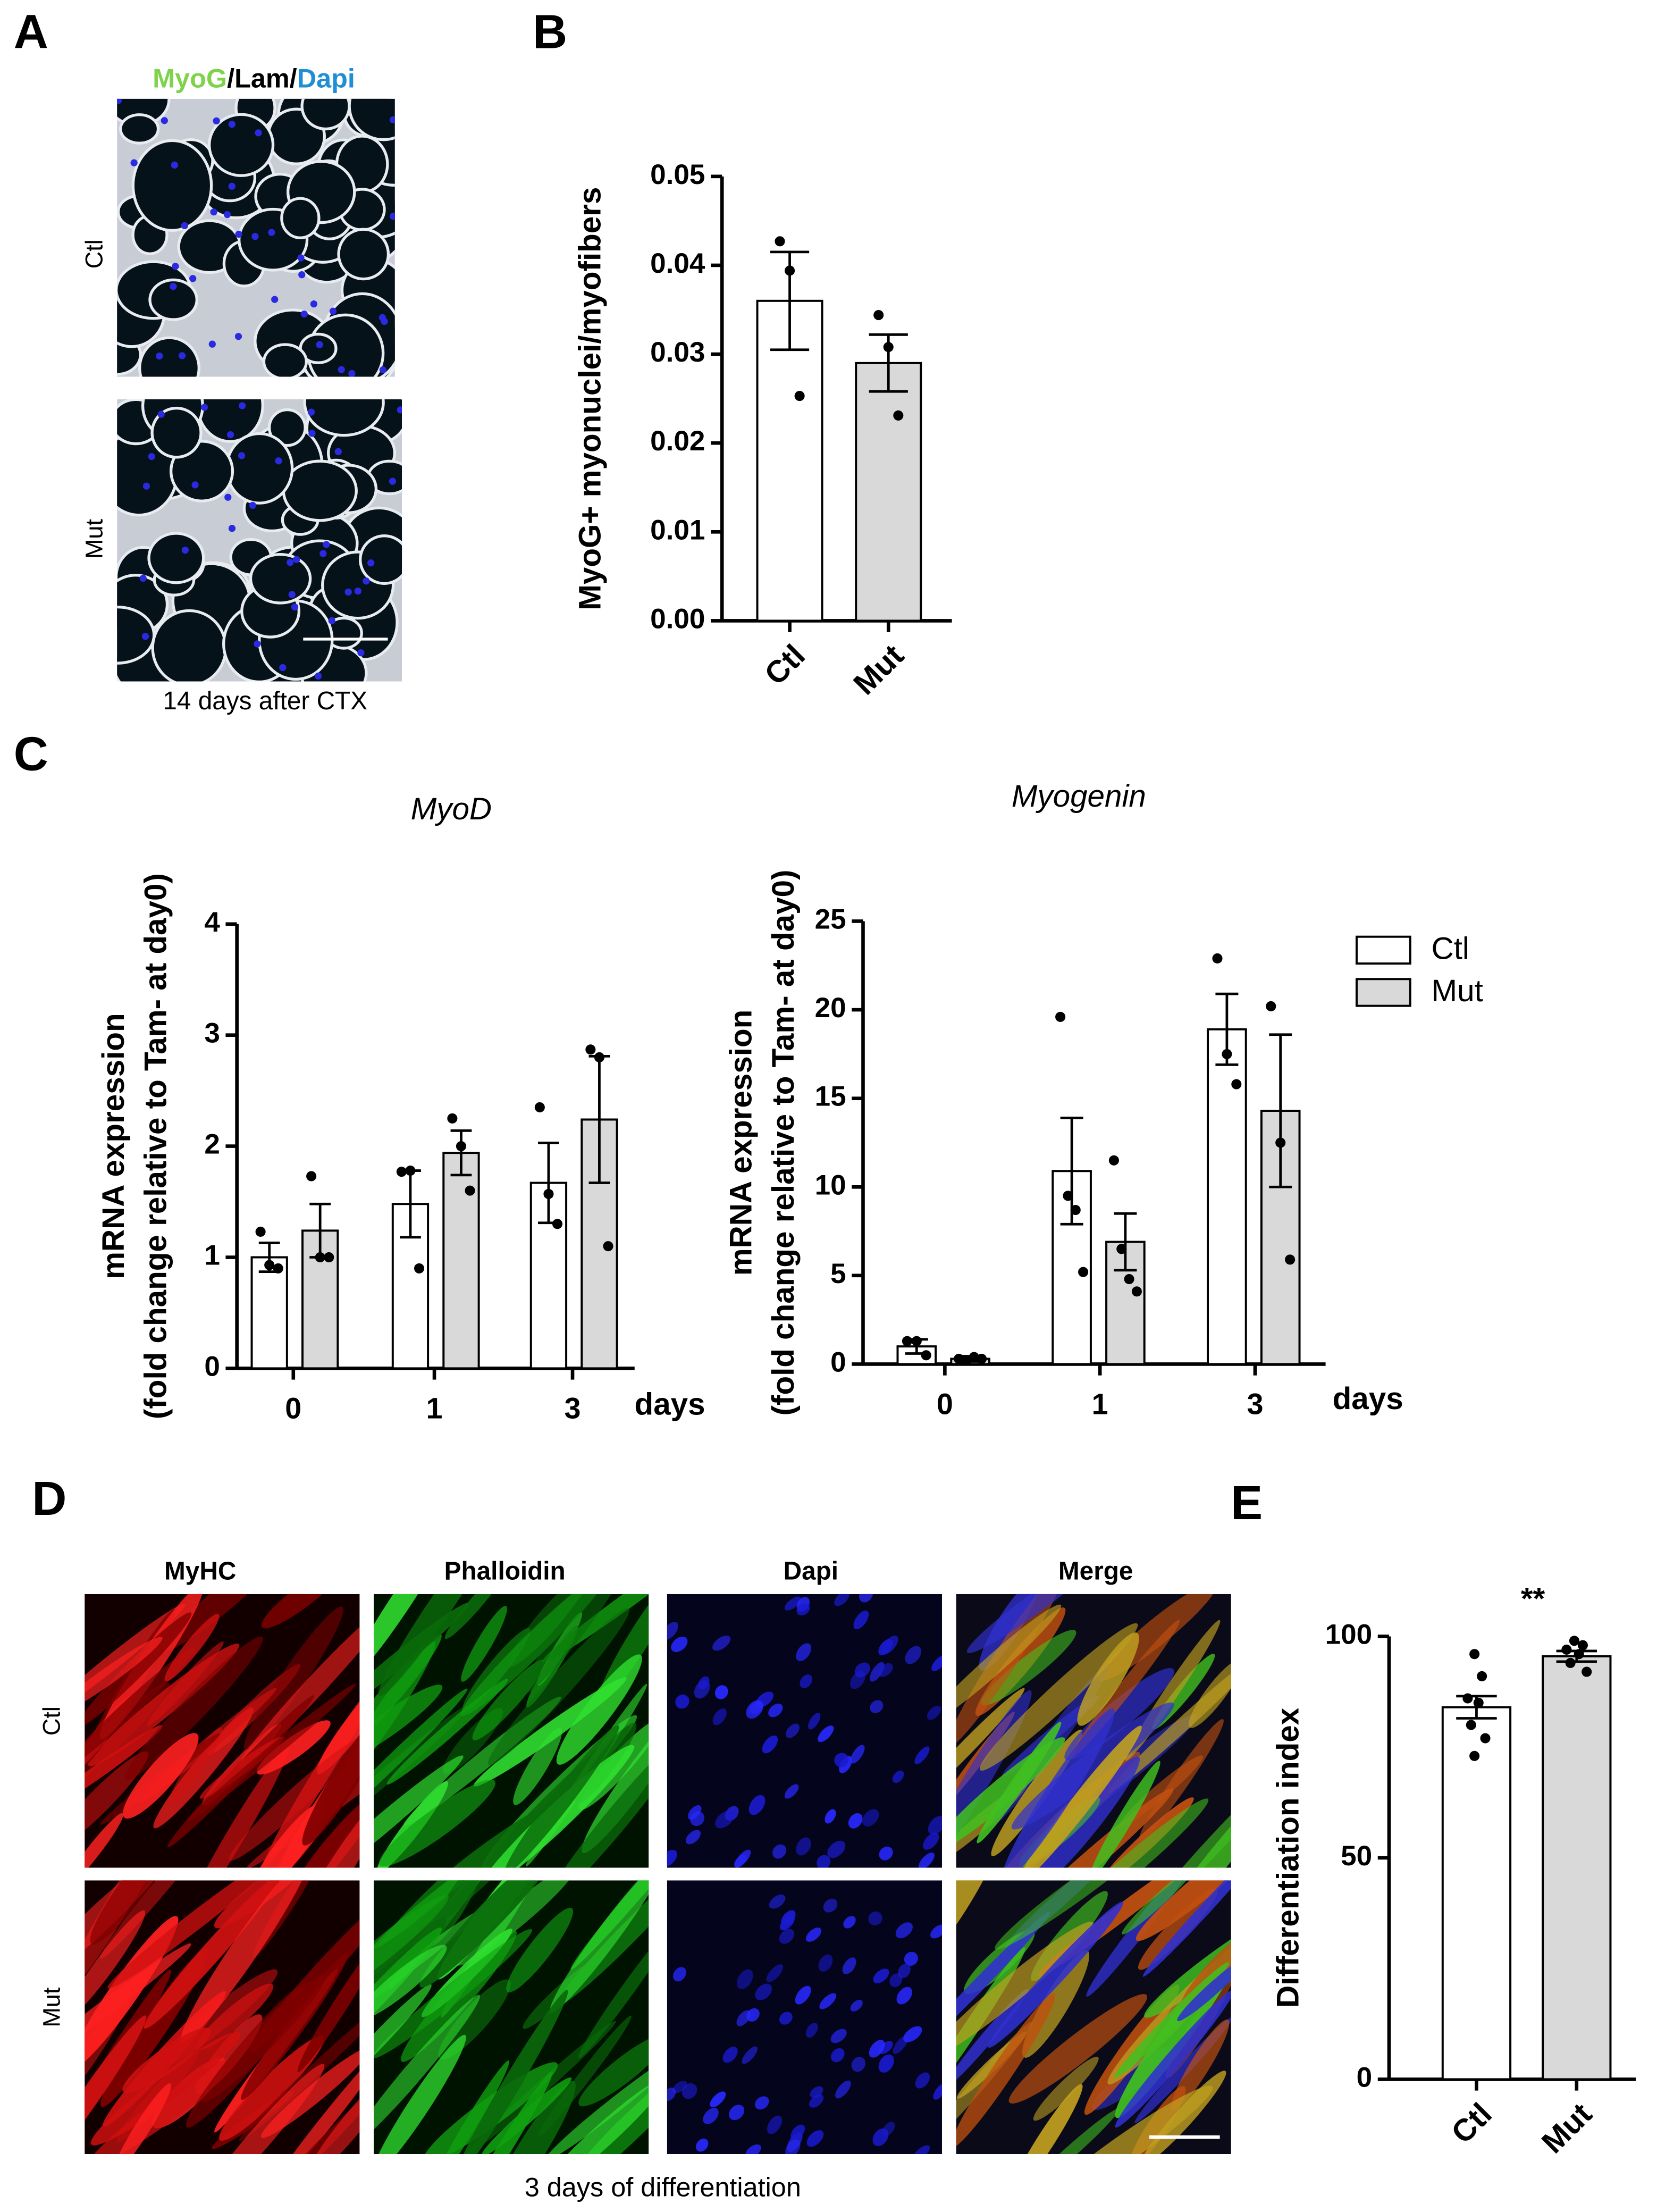 This screenshot has height=2212, width=1657. What do you see at coordinates (1356, 1856) in the screenshot?
I see `y-tick-label: 50` at bounding box center [1356, 1856].